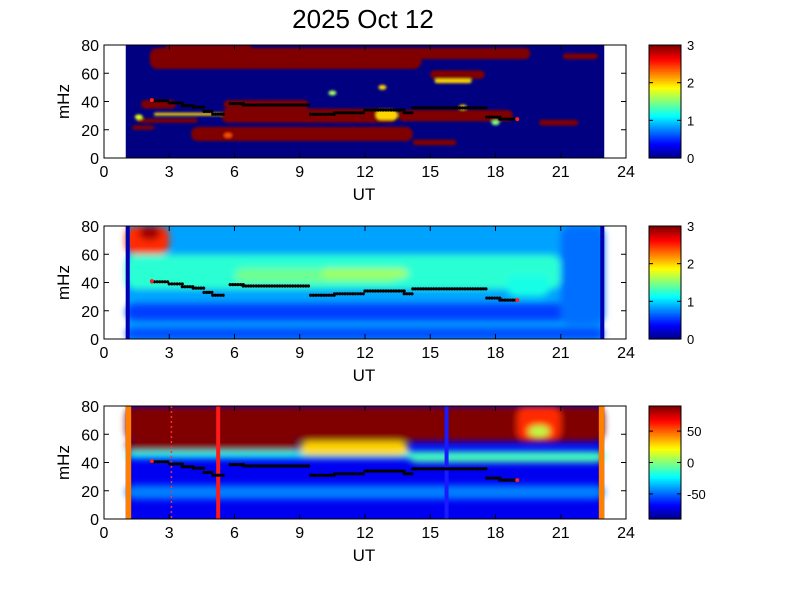 The image size is (801, 605). Describe the element at coordinates (382, 87) in the screenshot. I see `heatmap-cell` at that location.